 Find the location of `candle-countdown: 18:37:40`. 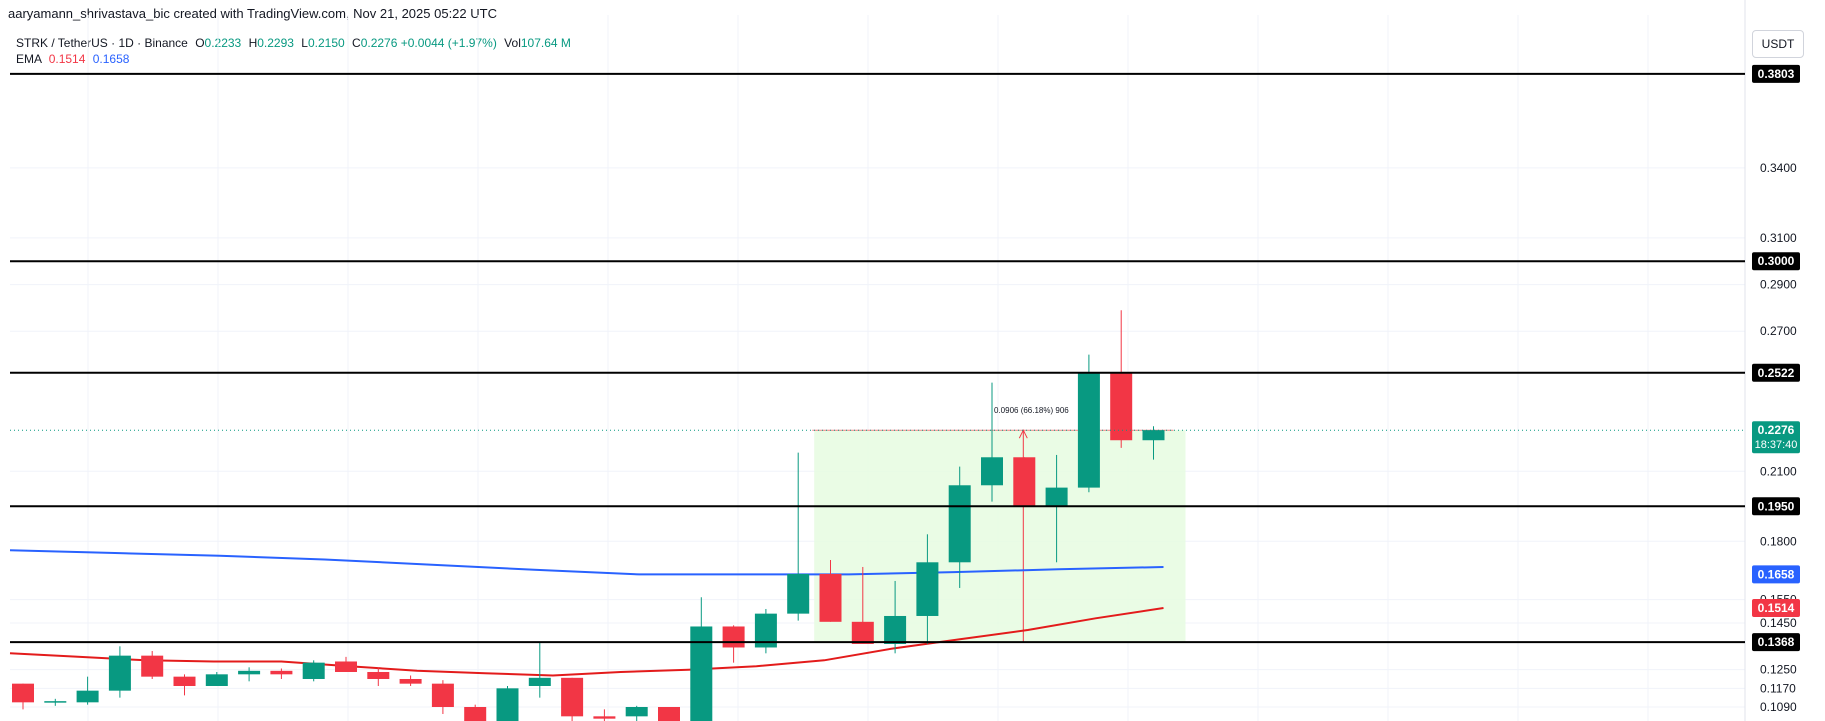

candle-countdown: 18:37:40 is located at coordinates (1776, 445).